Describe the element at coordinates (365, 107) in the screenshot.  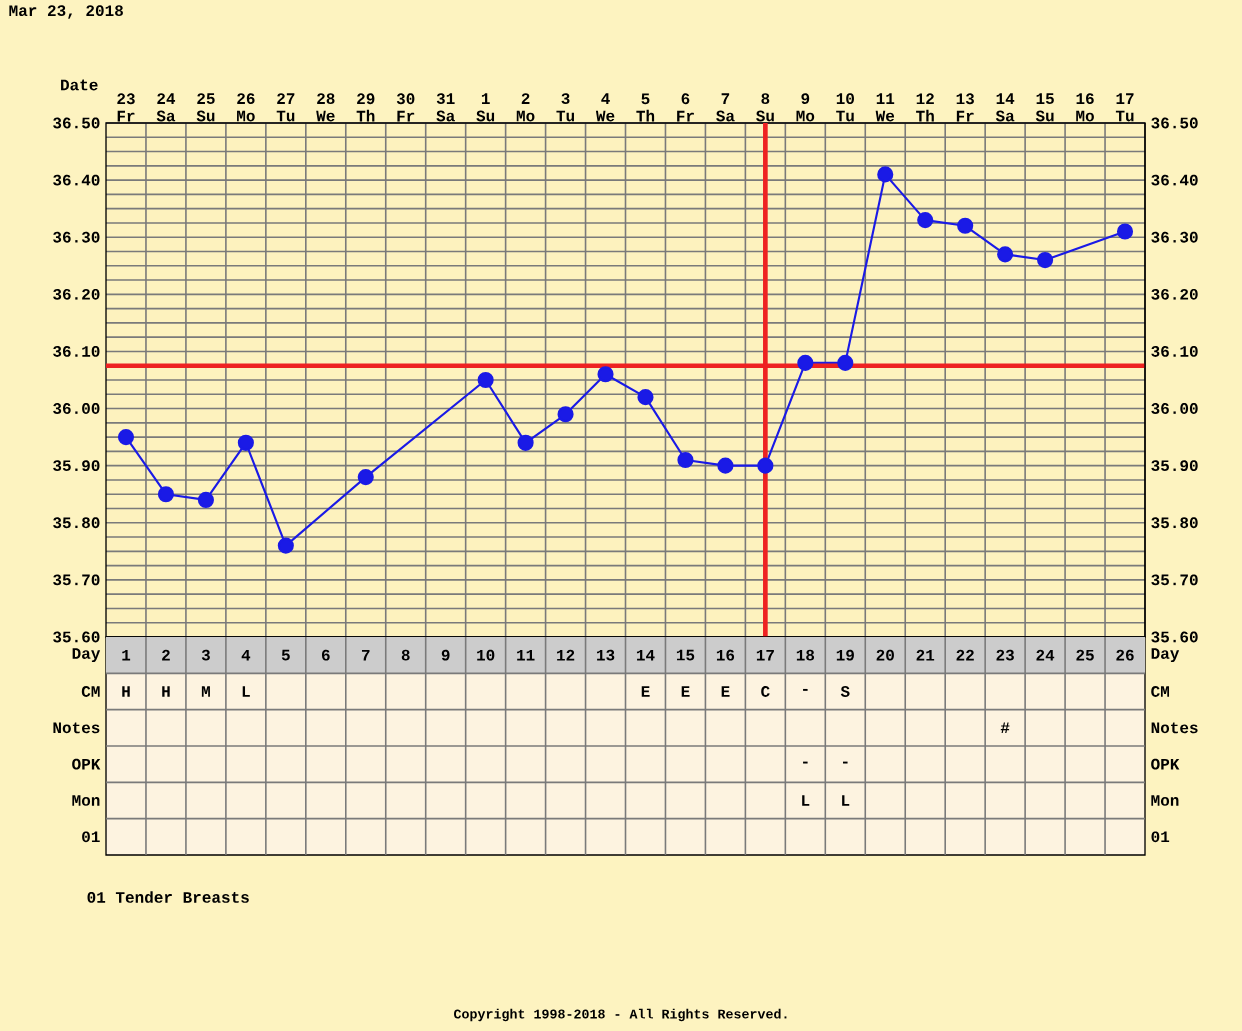
I see `x-tick-label: 29 Th` at that location.